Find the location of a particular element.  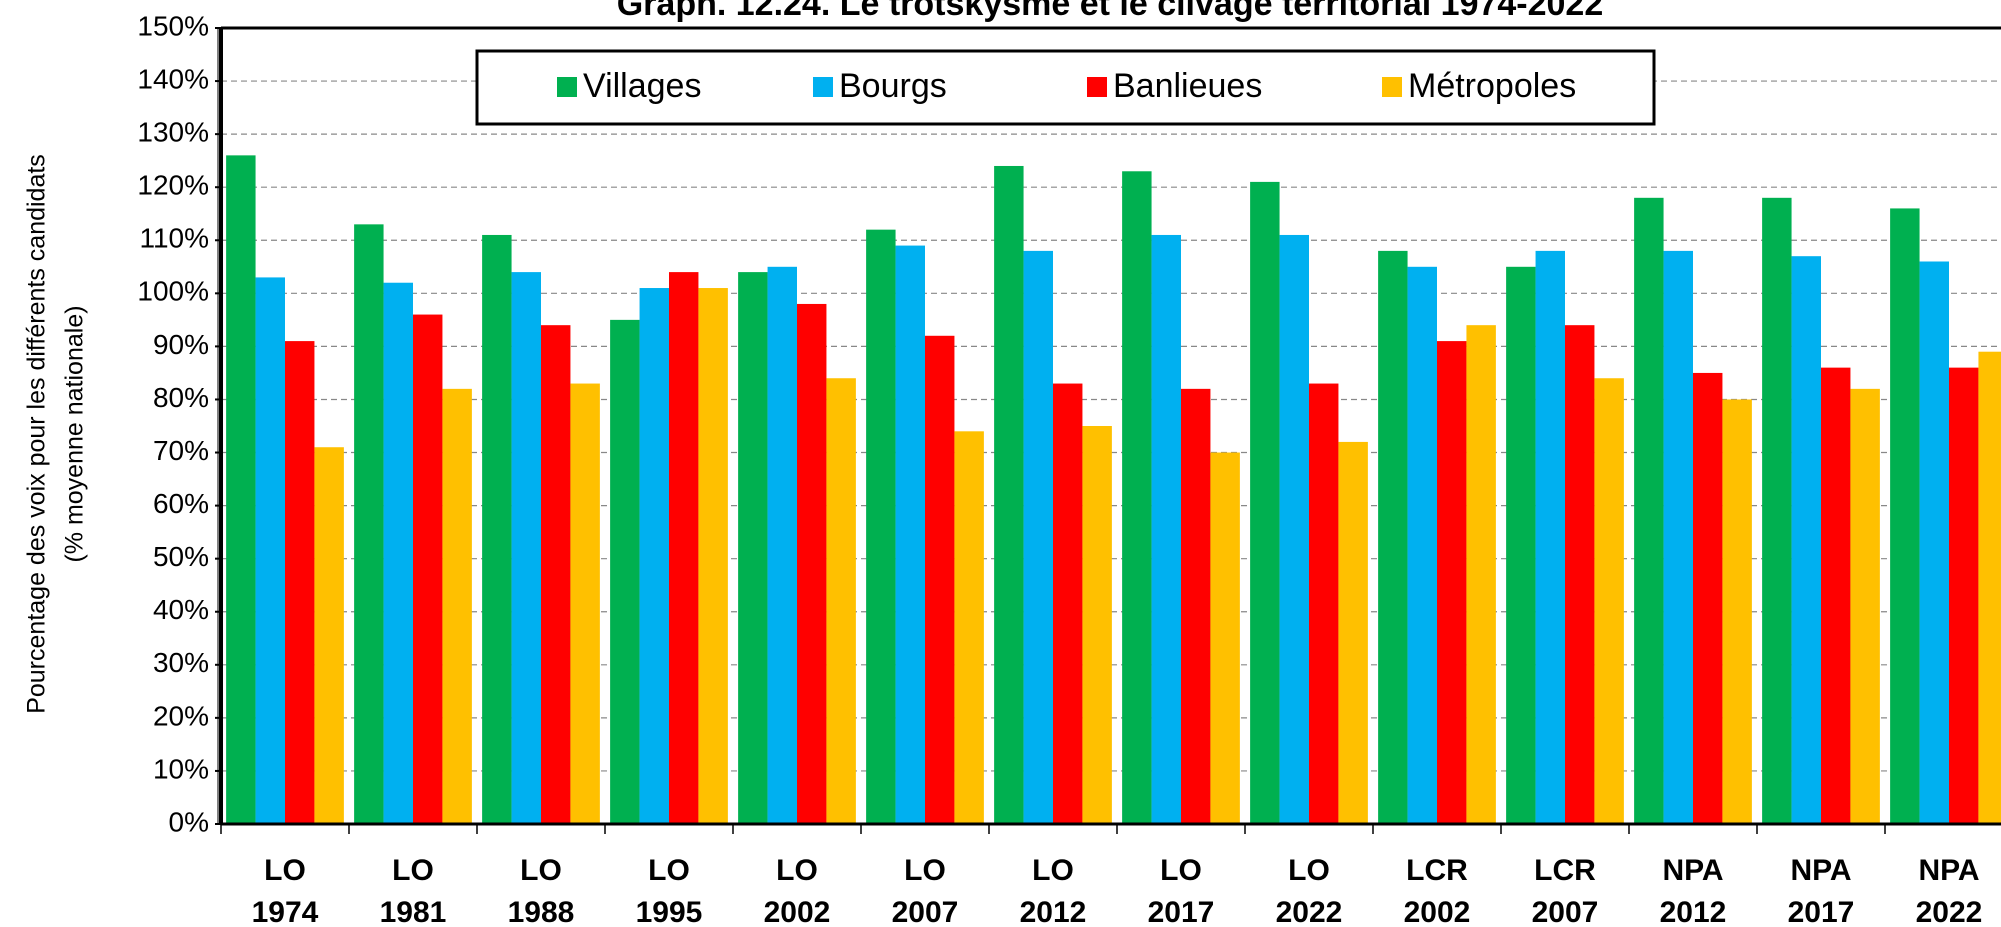

y-label-line: (% moyenne nationale) is located at coordinates (75, 433).